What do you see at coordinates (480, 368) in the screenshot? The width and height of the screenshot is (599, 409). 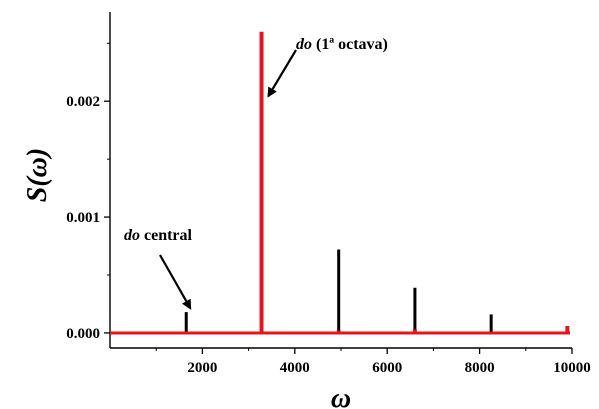 I see `x-tick-label: 8000` at bounding box center [480, 368].